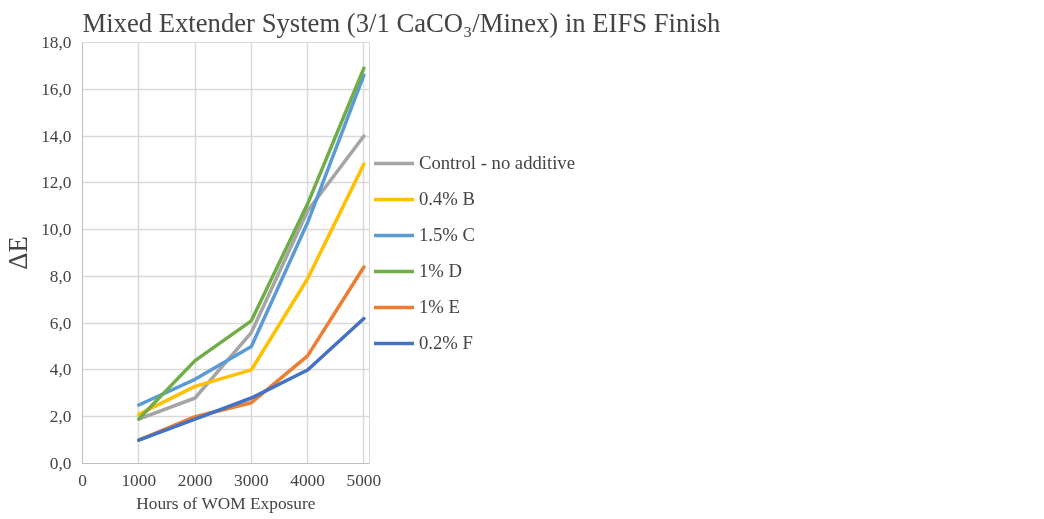 The width and height of the screenshot is (1044, 519). What do you see at coordinates (56, 136) in the screenshot?
I see `y-tick-label: 14,0` at bounding box center [56, 136].